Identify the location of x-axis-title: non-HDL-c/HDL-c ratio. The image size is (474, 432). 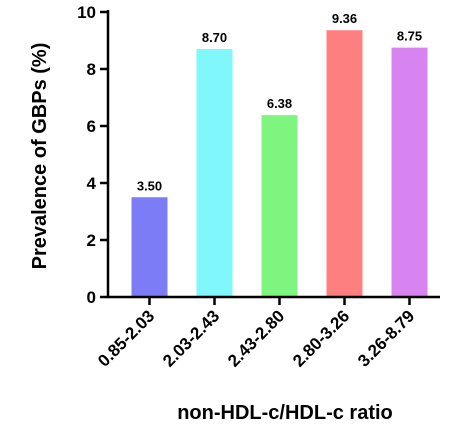
(285, 413).